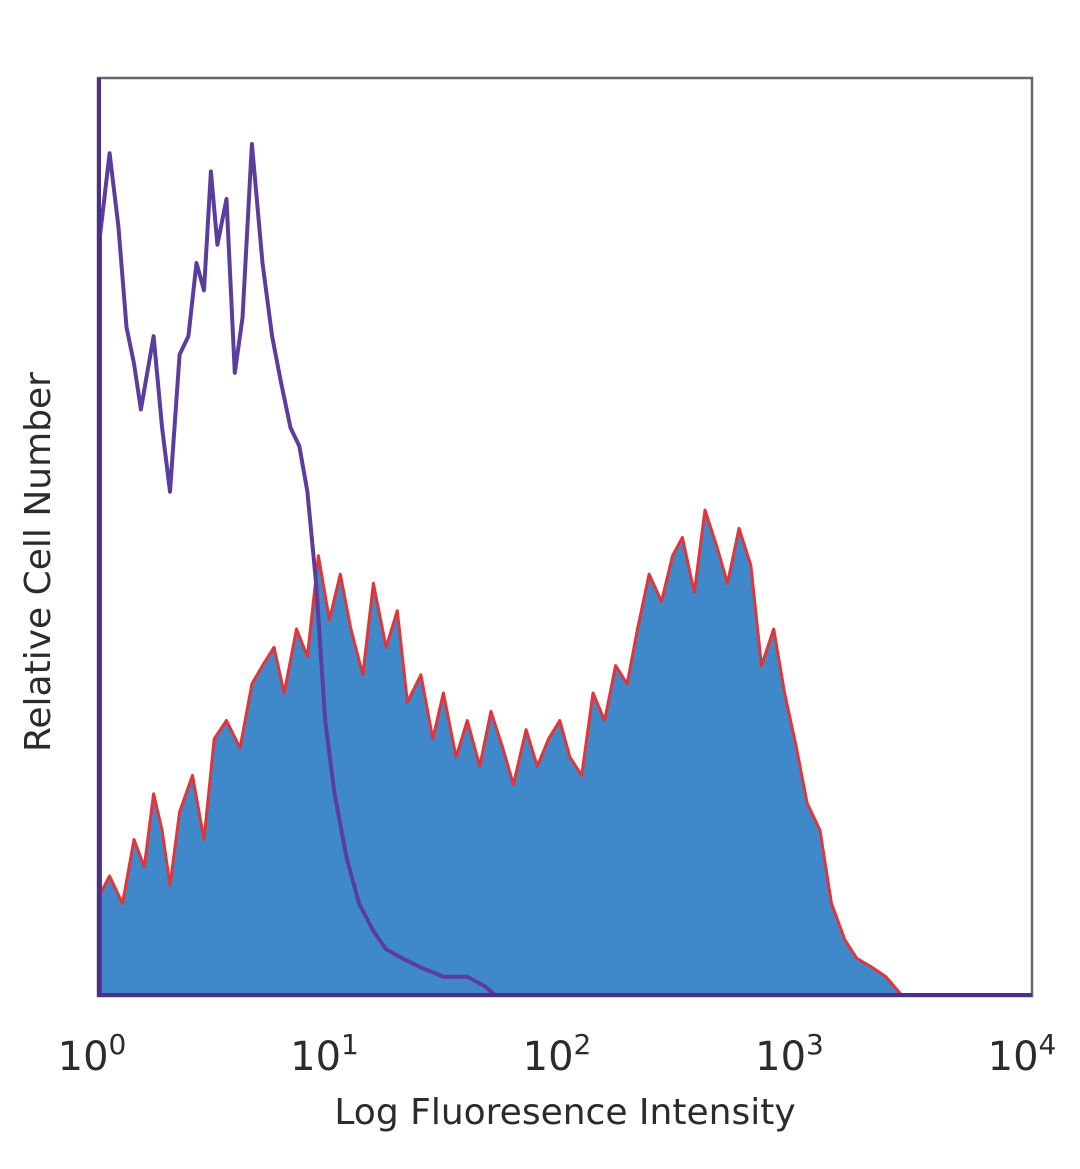 This screenshot has width=1080, height=1169. What do you see at coordinates (92, 1054) in the screenshot?
I see `x-tick-label-0: 100` at bounding box center [92, 1054].